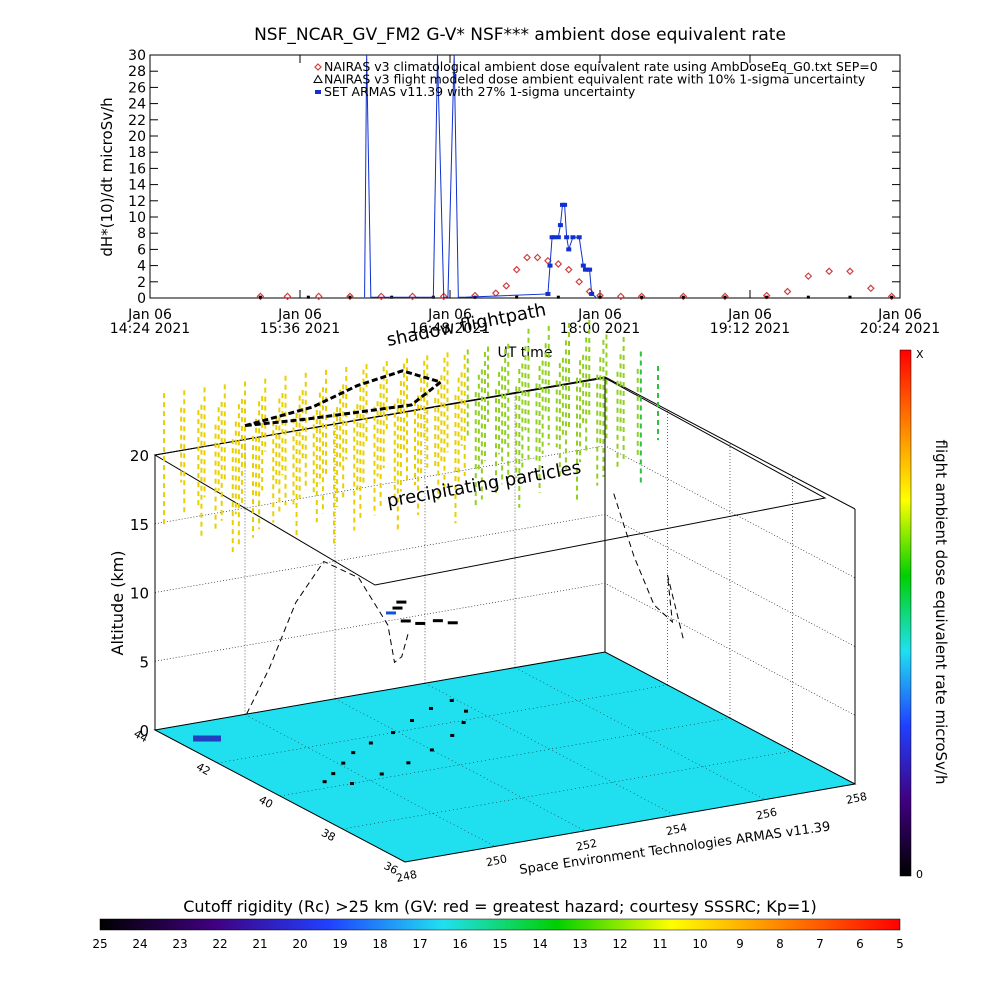 This screenshot has height=1004, width=1000. Describe the element at coordinates (499, 944) in the screenshot. I see `rigidity-tick-label: 15` at that location.